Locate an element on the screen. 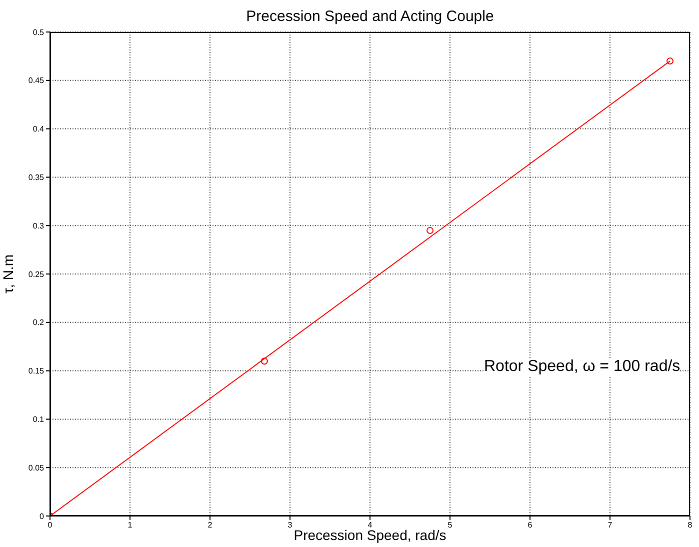 The width and height of the screenshot is (699, 547). y-tick-label: 0.25 is located at coordinates (36, 274).